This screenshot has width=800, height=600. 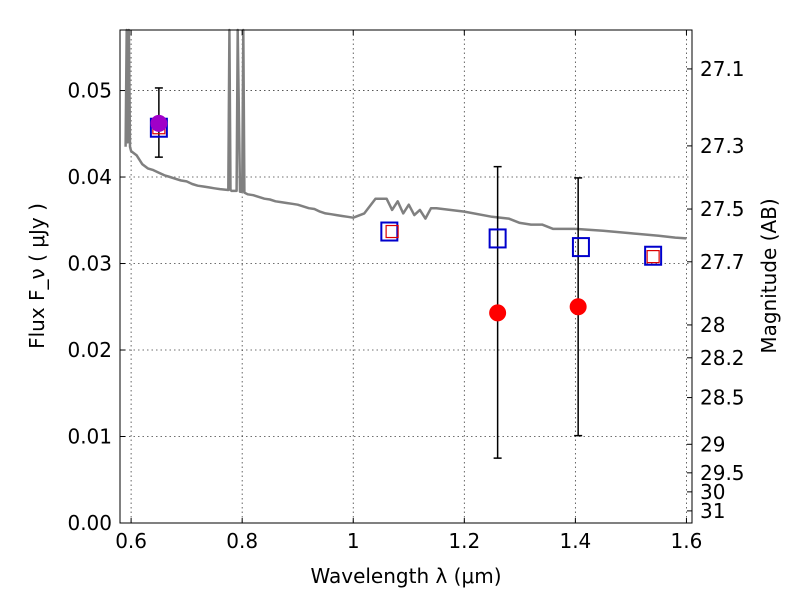 I want to click on right-tick-label: 29, so click(x=712, y=444).